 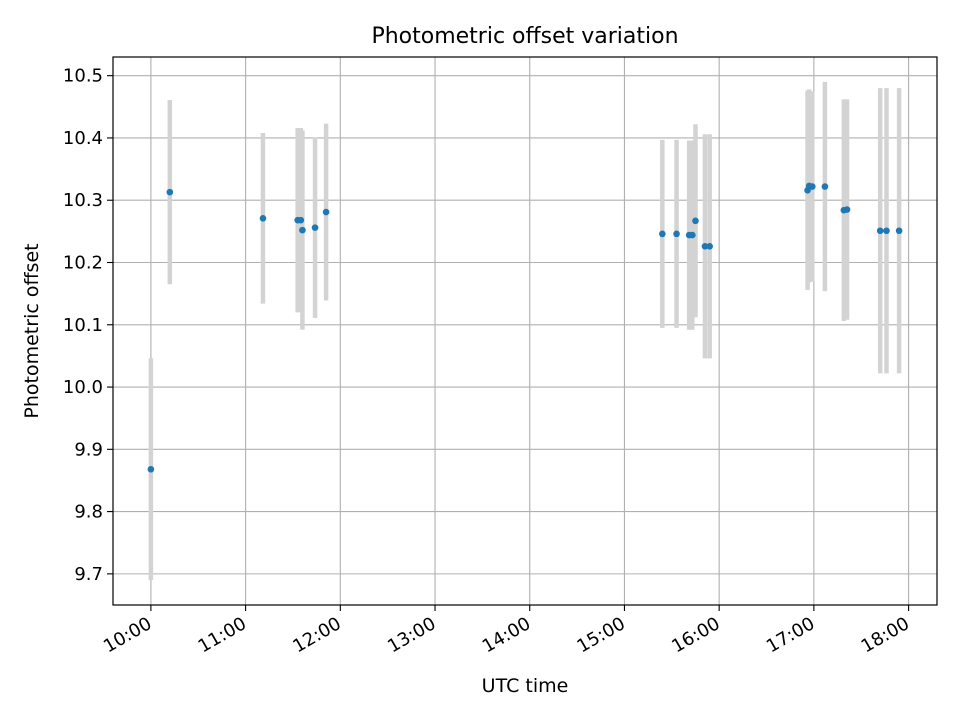 What do you see at coordinates (88, 512) in the screenshot?
I see `y-tick-label: 9.8` at bounding box center [88, 512].